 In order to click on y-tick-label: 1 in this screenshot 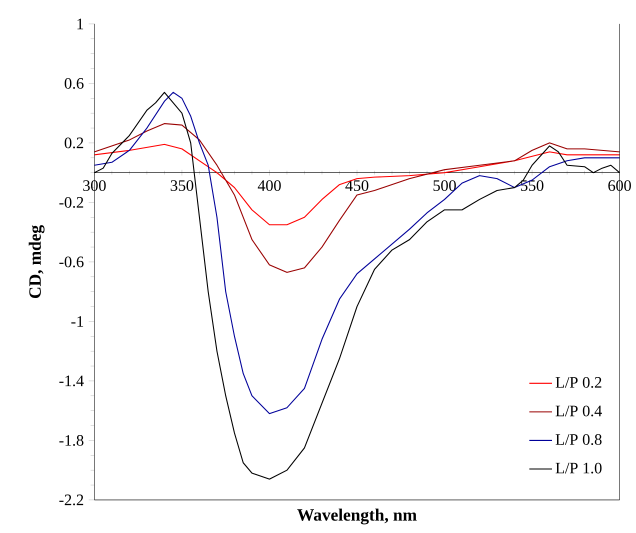, I will do `click(80, 24)`.